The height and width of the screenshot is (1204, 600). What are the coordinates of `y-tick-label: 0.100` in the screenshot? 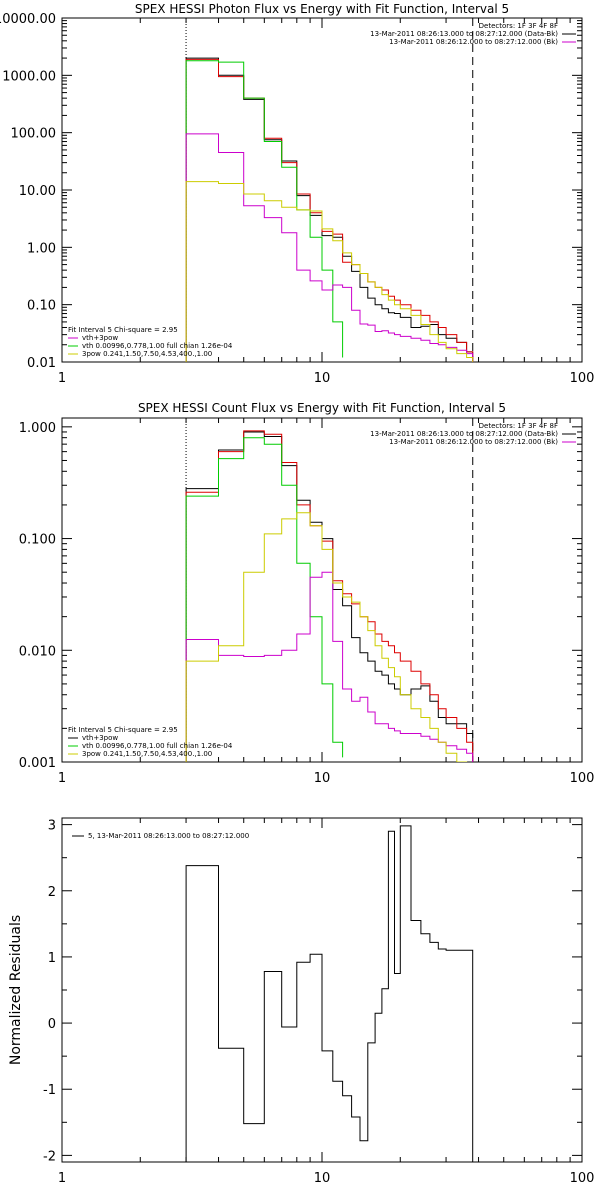 It's located at (37, 540).